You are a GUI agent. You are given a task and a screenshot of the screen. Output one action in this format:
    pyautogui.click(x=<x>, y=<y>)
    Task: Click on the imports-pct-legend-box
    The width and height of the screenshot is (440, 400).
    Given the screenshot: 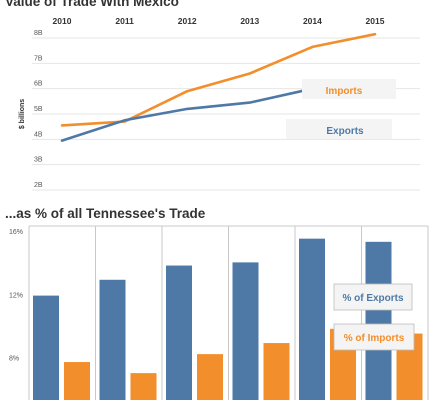 What is the action you would take?
    pyautogui.click(x=374, y=337)
    